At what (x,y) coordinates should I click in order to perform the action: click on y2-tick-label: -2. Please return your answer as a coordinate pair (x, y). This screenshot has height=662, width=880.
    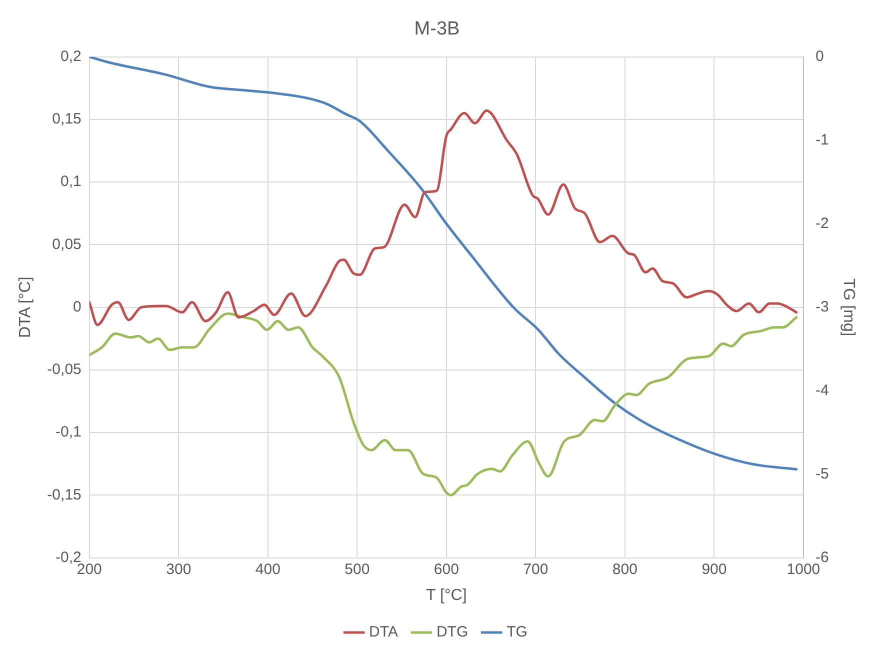
    Looking at the image, I should click on (822, 223).